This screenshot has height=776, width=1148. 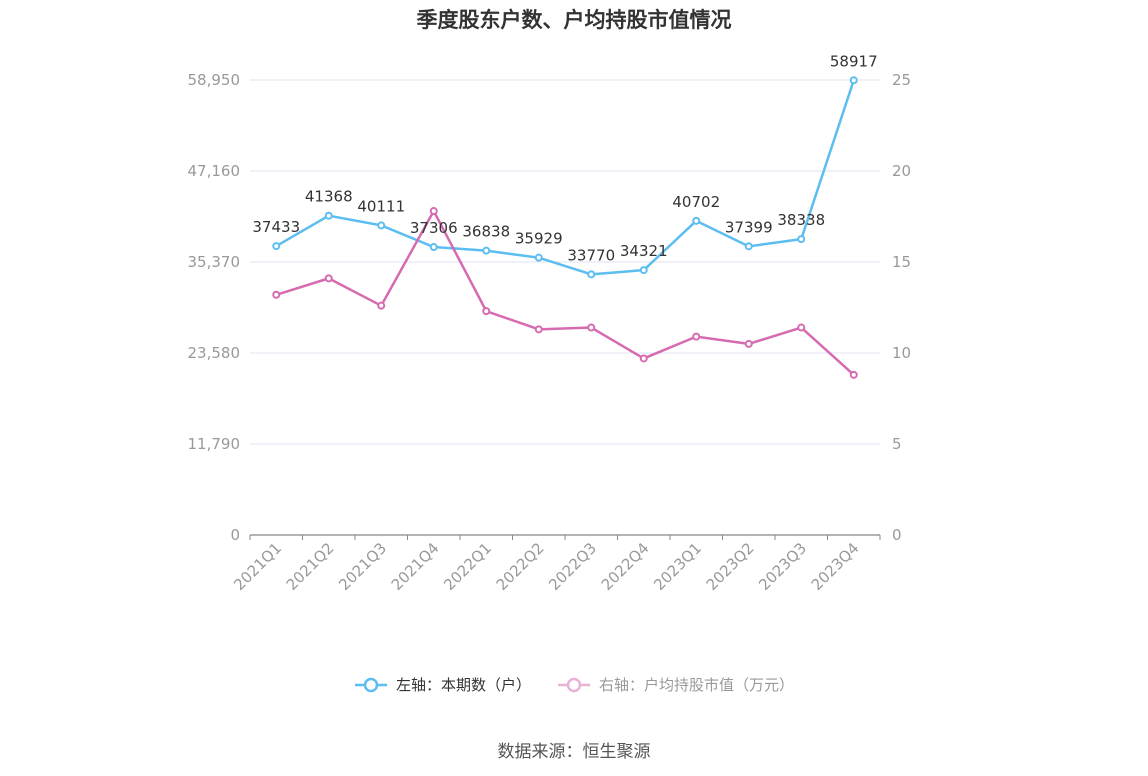 I want to click on data-label: 36838, so click(x=486, y=232).